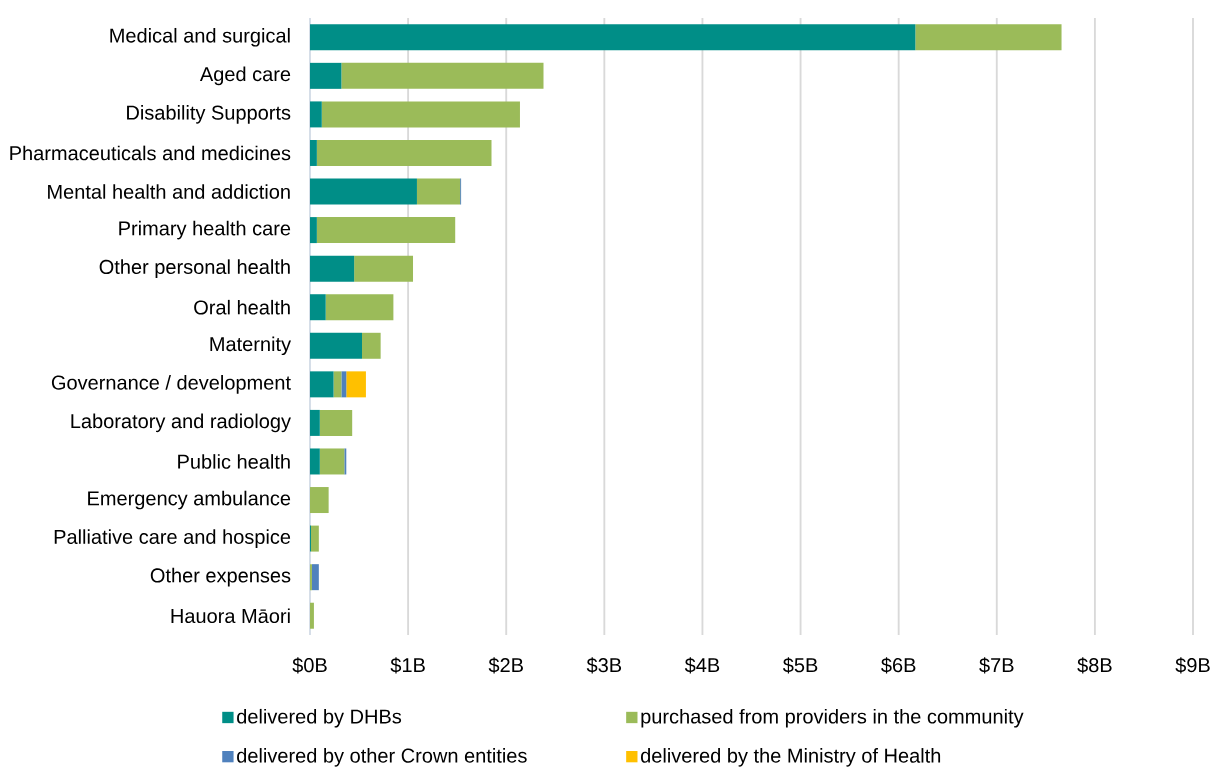 The width and height of the screenshot is (1212, 774). Describe the element at coordinates (702, 665) in the screenshot. I see `x-tick-label: $4B` at that location.